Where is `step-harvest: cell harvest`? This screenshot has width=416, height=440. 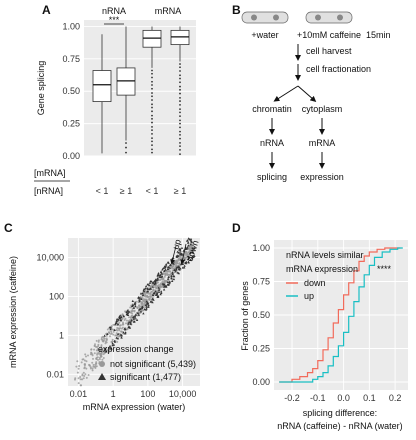 step-harvest: cell harvest is located at coordinates (329, 51).